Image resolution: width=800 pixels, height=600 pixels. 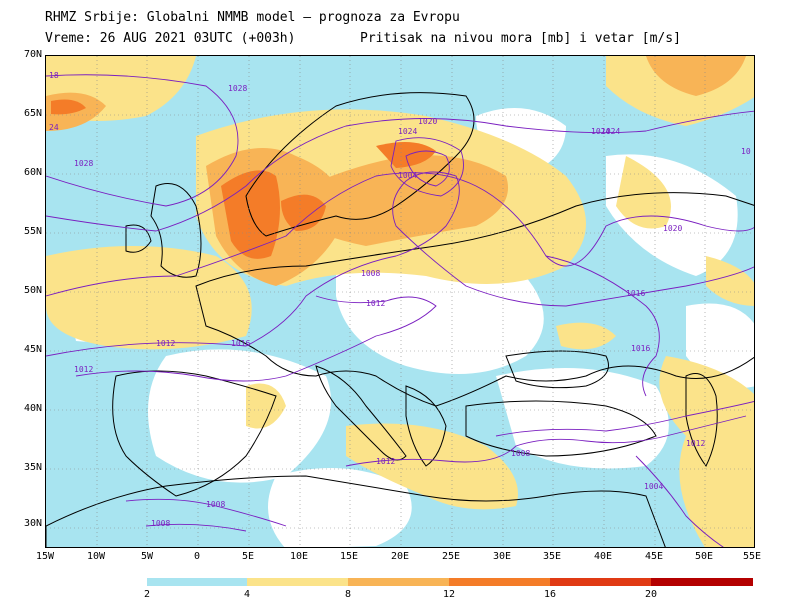 What do you see at coordinates (54, 75) in the screenshot?
I see `isobar-label: 18` at bounding box center [54, 75].